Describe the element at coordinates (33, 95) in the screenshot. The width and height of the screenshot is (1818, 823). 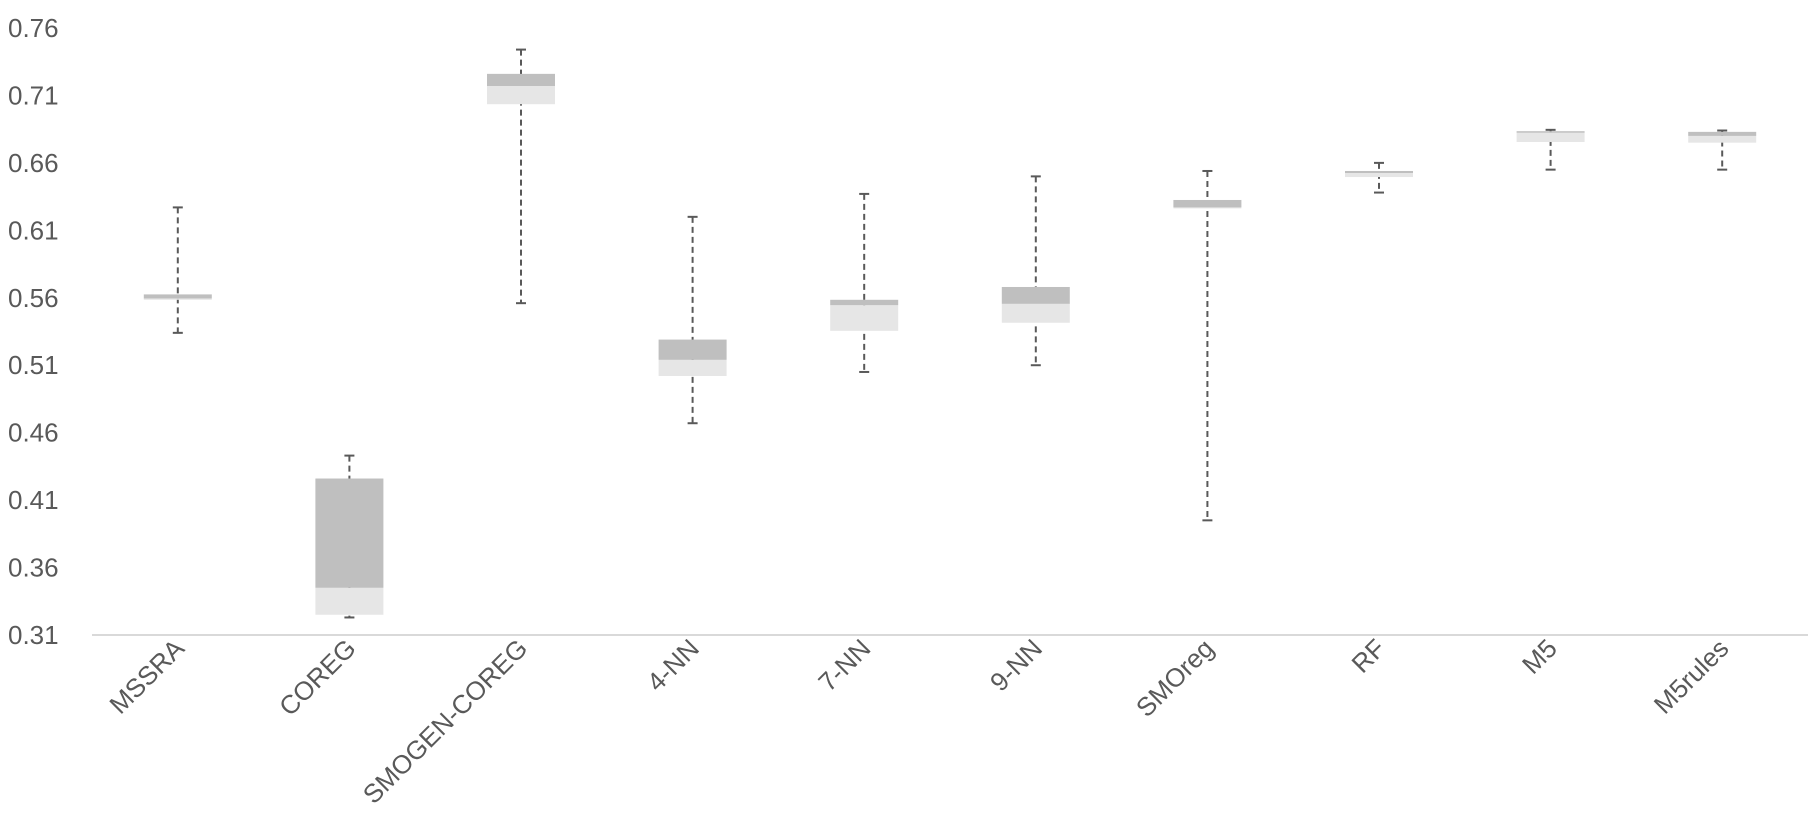
I see `y-tick-label: 0.71` at that location.